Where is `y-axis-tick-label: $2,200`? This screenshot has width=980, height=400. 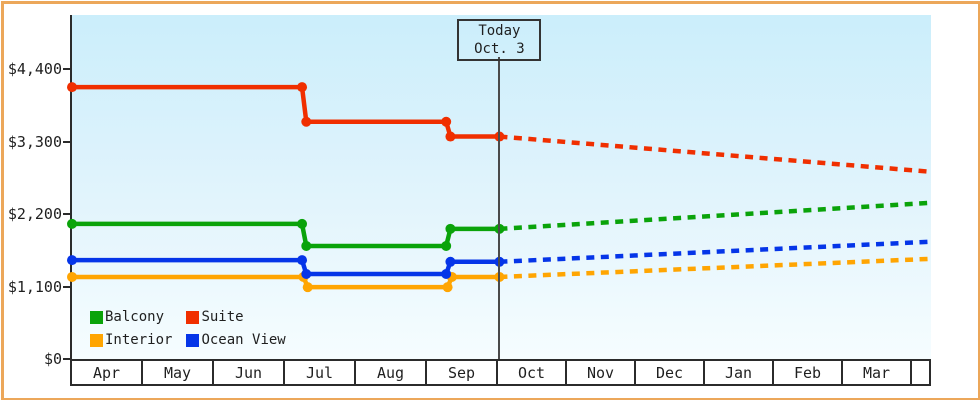 y-axis-tick-label: $2,200 is located at coordinates (35, 214).